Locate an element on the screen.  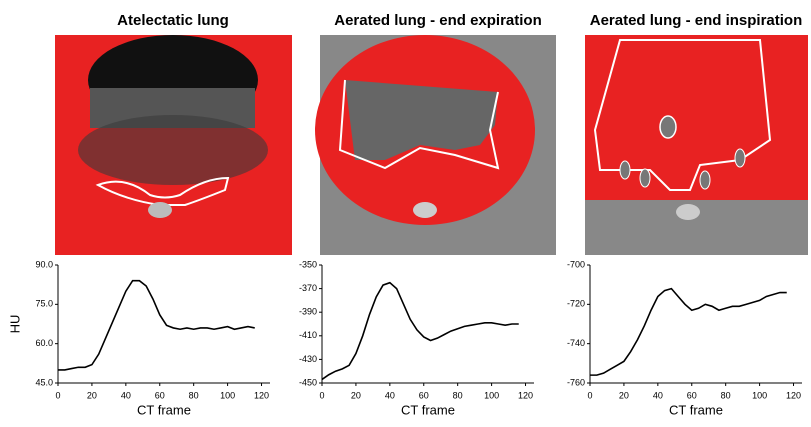
chart-title: Aerated lung - end expiration is located at coordinates (438, 20).